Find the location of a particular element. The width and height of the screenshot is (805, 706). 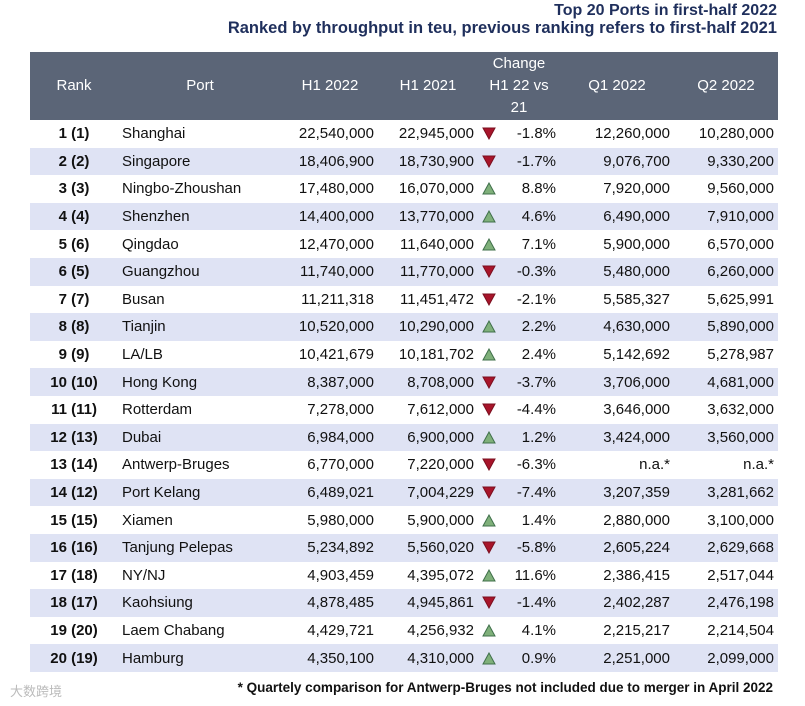

port-cell: Shenzhen is located at coordinates (200, 216).